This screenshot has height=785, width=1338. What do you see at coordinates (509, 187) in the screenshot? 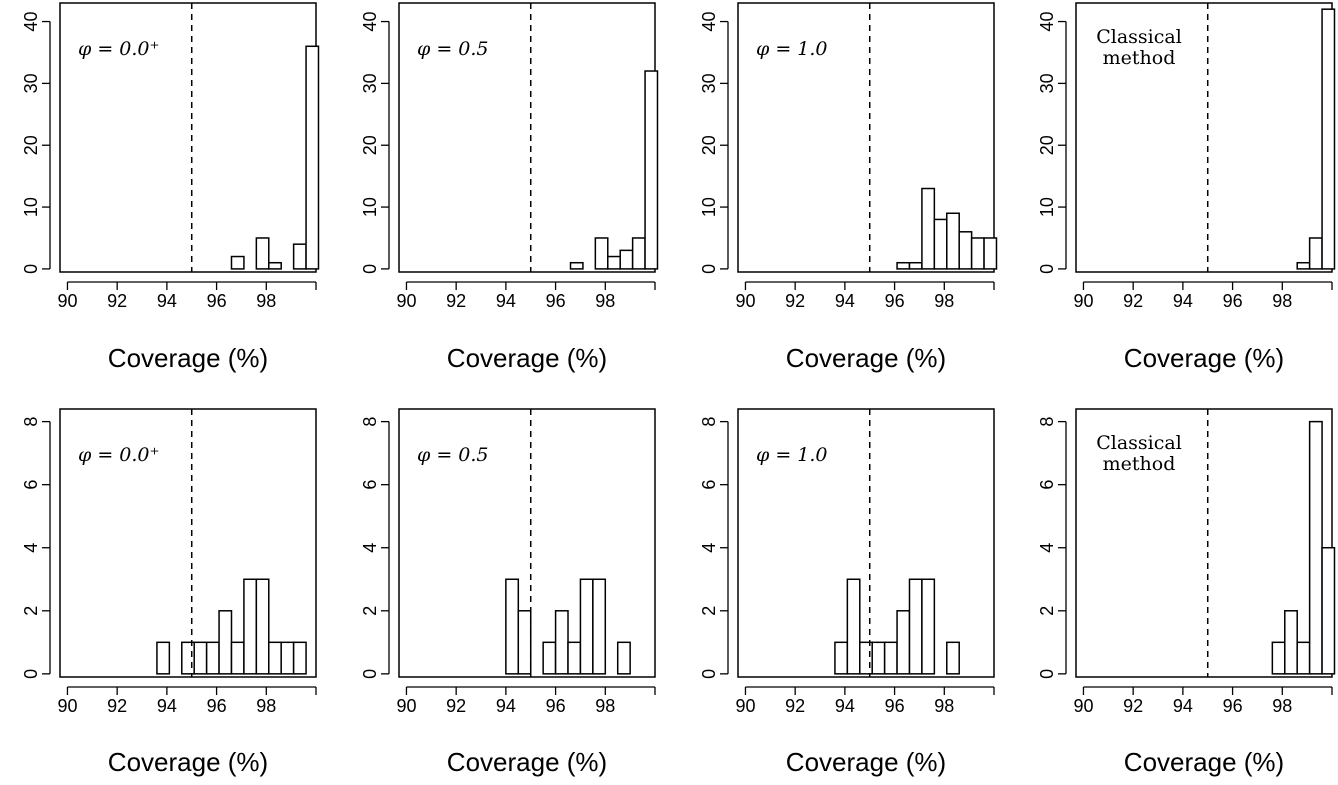
I see `panel-2: 90 92 94 96 98 0 10 20 30 40 Coverage (%) φ = 0.5` at bounding box center [509, 187].